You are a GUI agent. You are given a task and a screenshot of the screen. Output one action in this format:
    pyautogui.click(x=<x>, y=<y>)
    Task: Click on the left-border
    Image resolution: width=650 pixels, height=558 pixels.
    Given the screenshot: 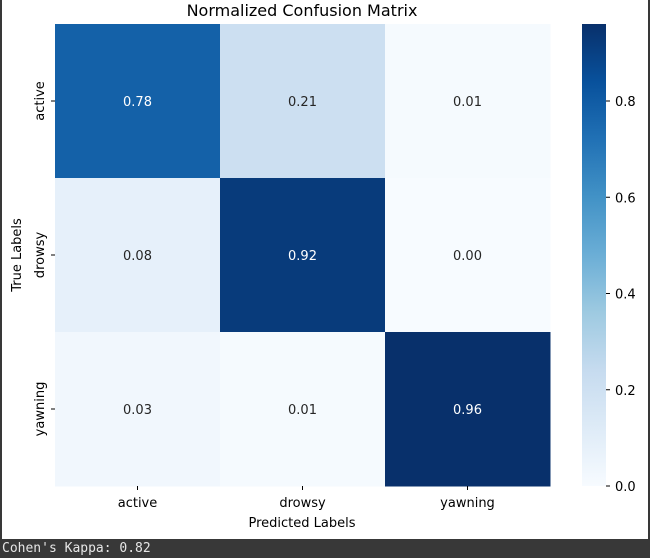 What is the action you would take?
    pyautogui.click(x=1, y=269)
    